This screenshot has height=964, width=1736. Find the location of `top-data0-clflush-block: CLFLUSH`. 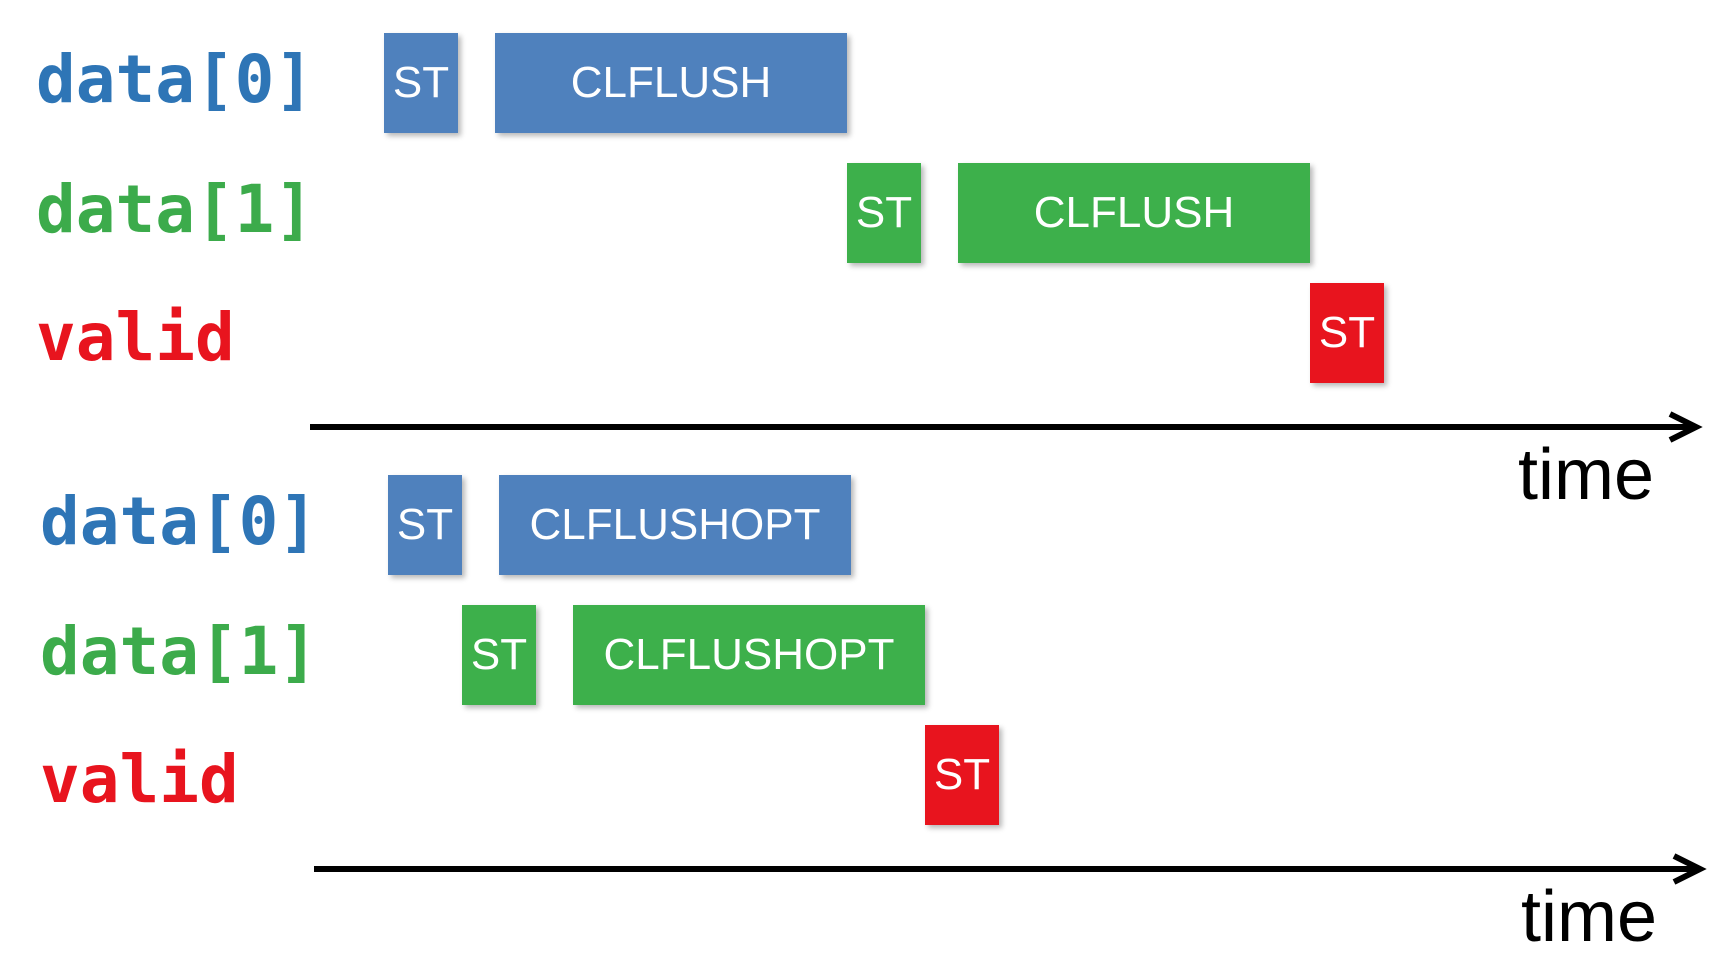

top-data0-clflush-block: CLFLUSH is located at coordinates (671, 83).